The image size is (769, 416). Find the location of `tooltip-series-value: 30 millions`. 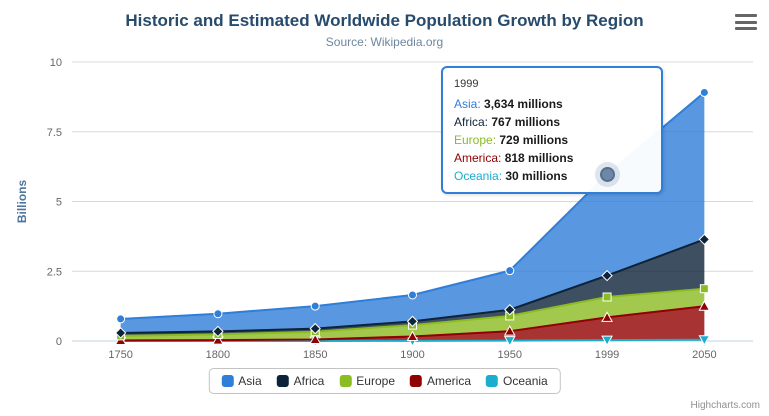

tooltip-series-value: 30 millions is located at coordinates (536, 176).